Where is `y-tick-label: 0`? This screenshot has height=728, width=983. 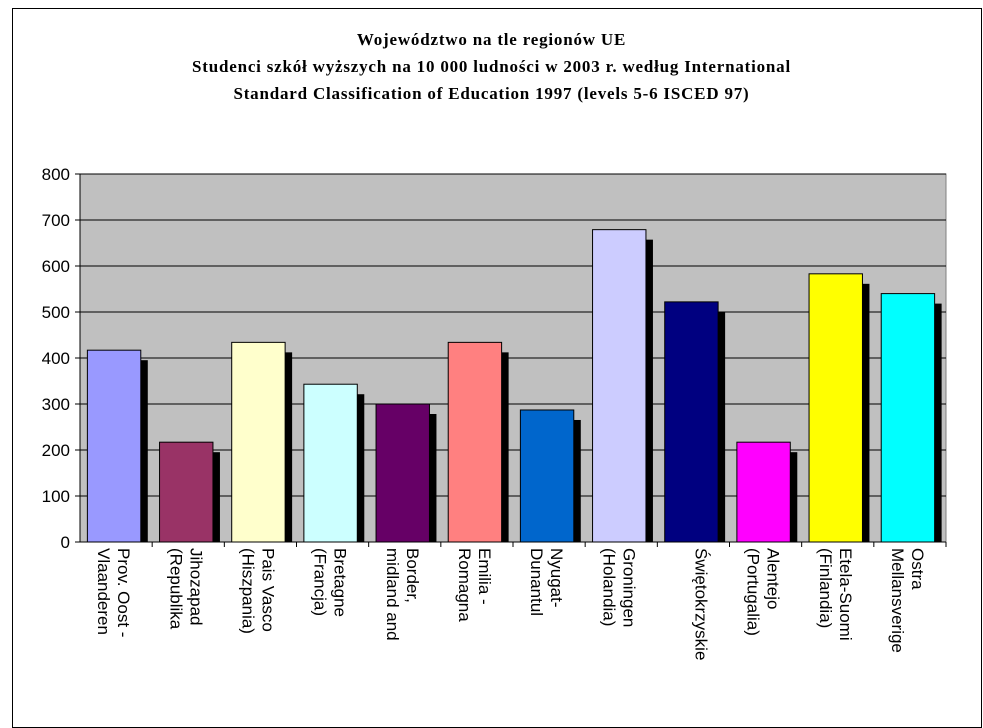 y-tick-label: 0 is located at coordinates (65, 542).